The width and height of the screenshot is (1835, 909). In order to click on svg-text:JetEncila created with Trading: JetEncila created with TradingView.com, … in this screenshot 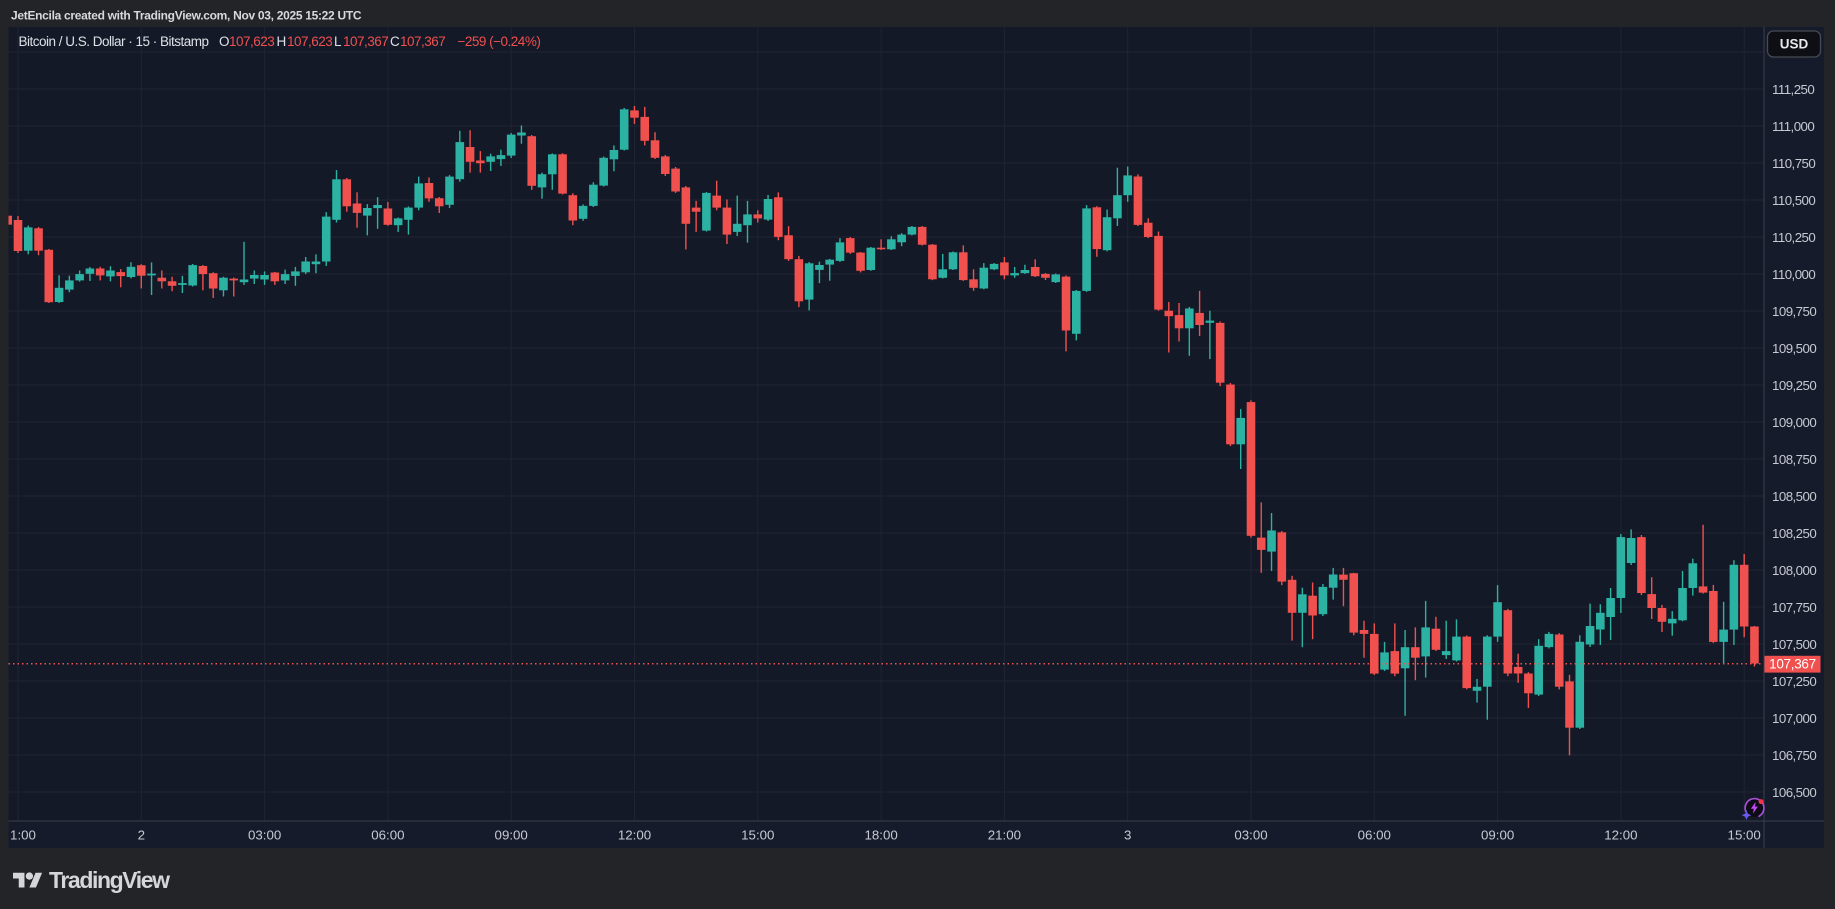, I will do `click(186, 16)`.